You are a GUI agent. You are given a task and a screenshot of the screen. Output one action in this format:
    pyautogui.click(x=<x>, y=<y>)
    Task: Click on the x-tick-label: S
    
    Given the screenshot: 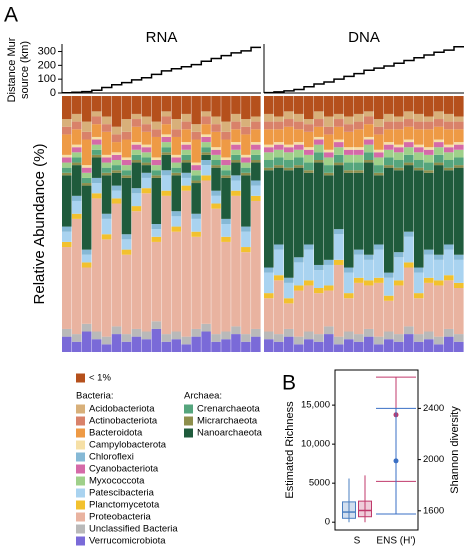 What is the action you would take?
    pyautogui.click(x=357, y=541)
    